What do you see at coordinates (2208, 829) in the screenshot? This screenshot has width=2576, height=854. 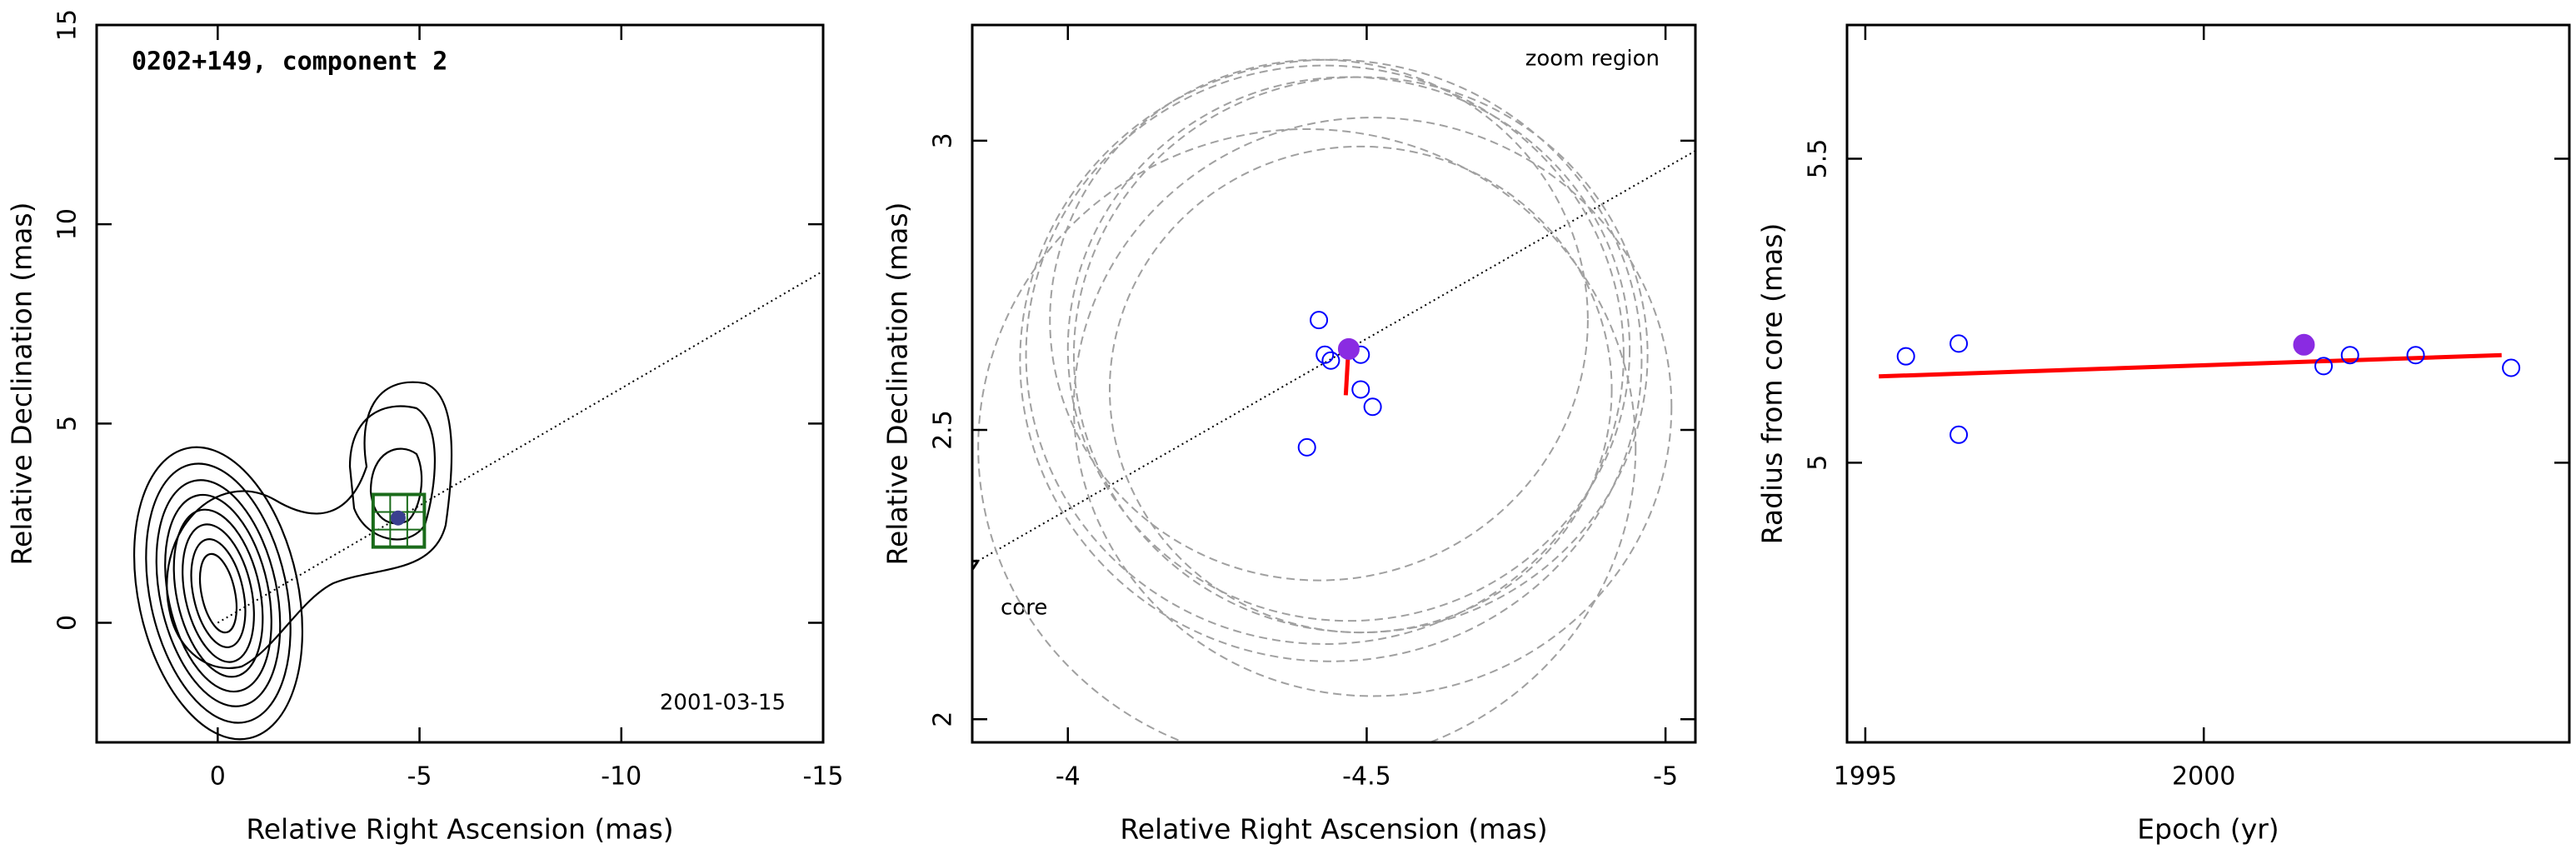 I see `x-axis-label: Epoch (yr)` at bounding box center [2208, 829].